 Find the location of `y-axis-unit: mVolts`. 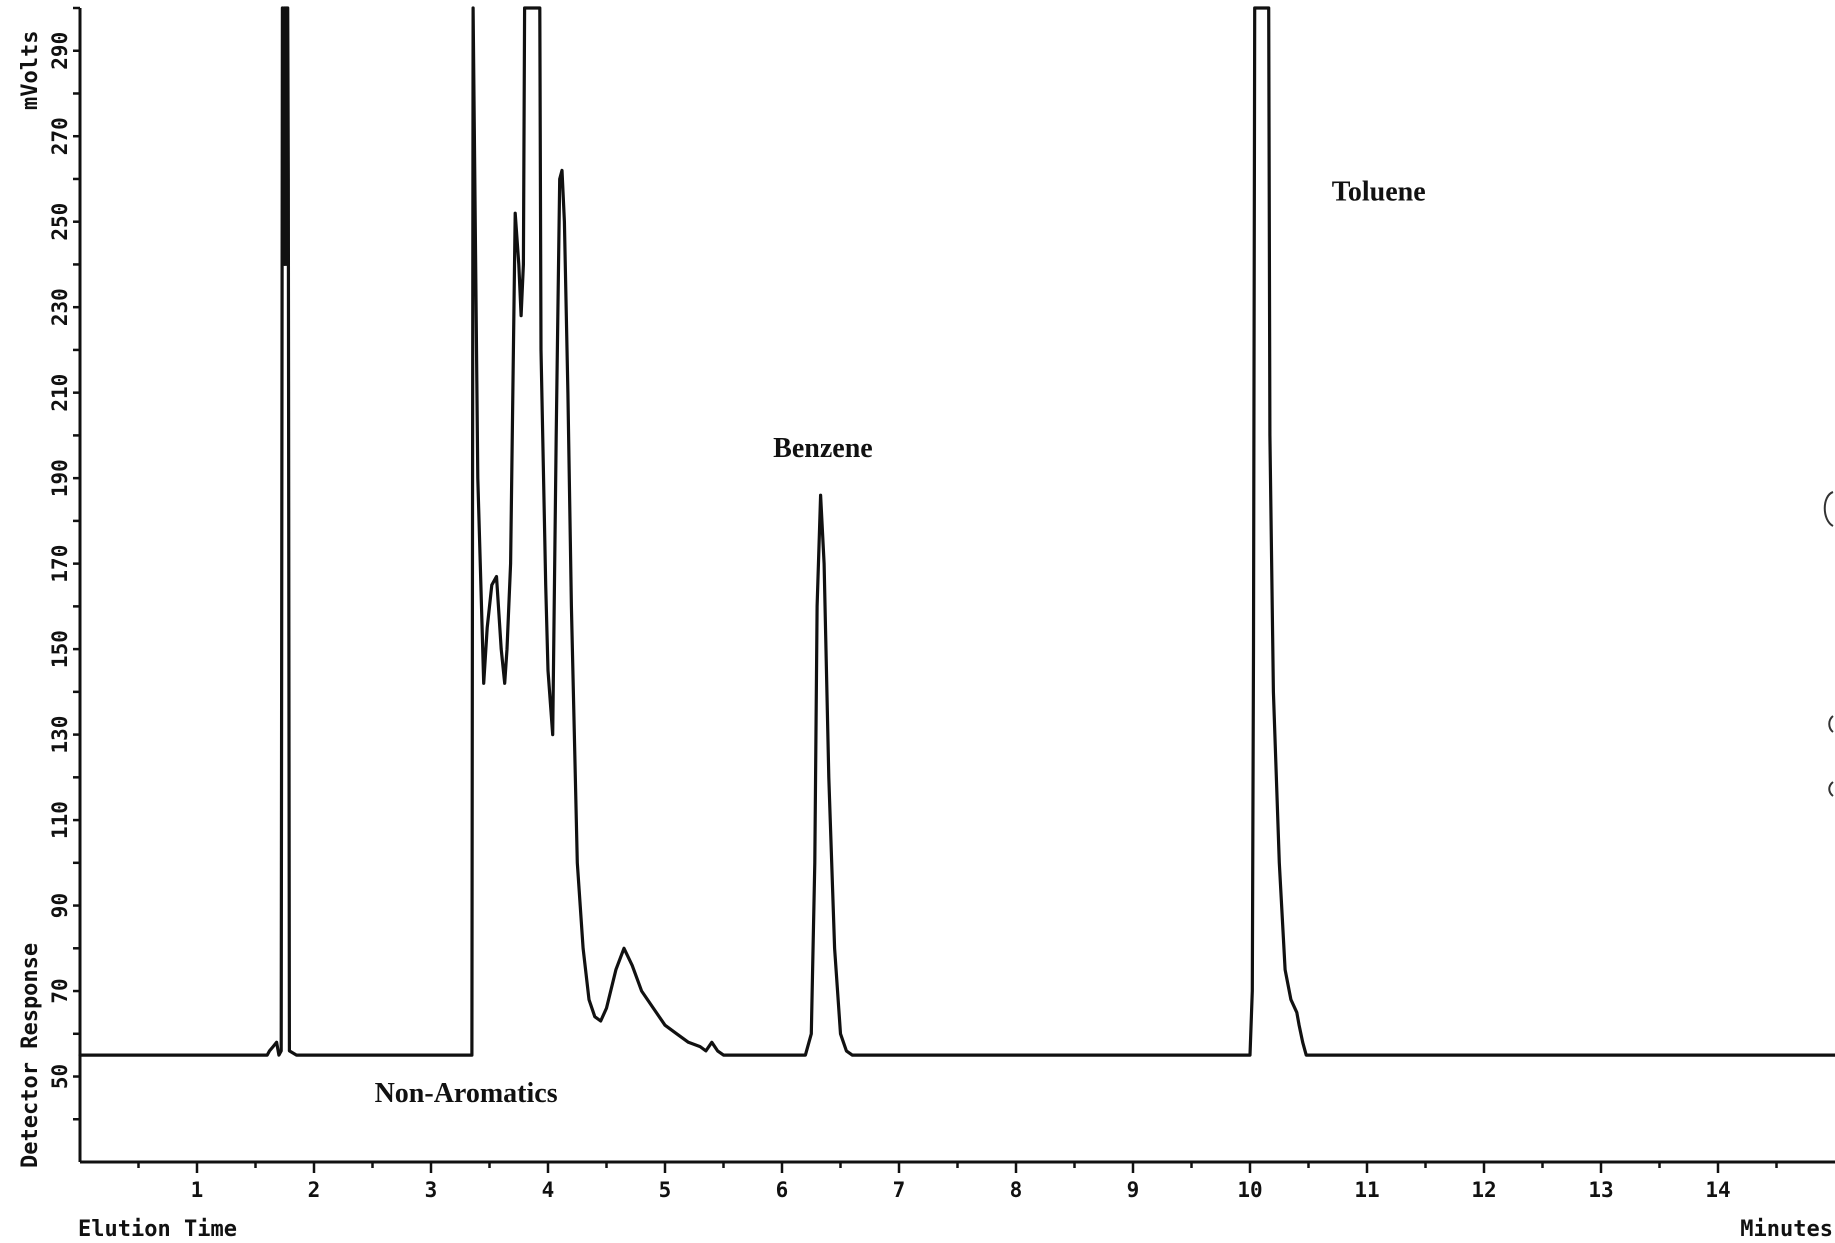

y-axis-unit: mVolts is located at coordinates (30, 70).